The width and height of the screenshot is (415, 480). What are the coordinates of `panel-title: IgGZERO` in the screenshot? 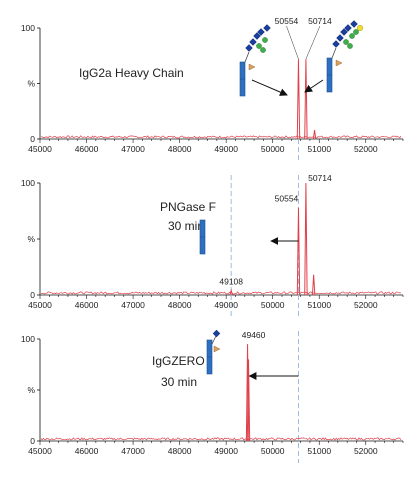 It's located at (178, 361).